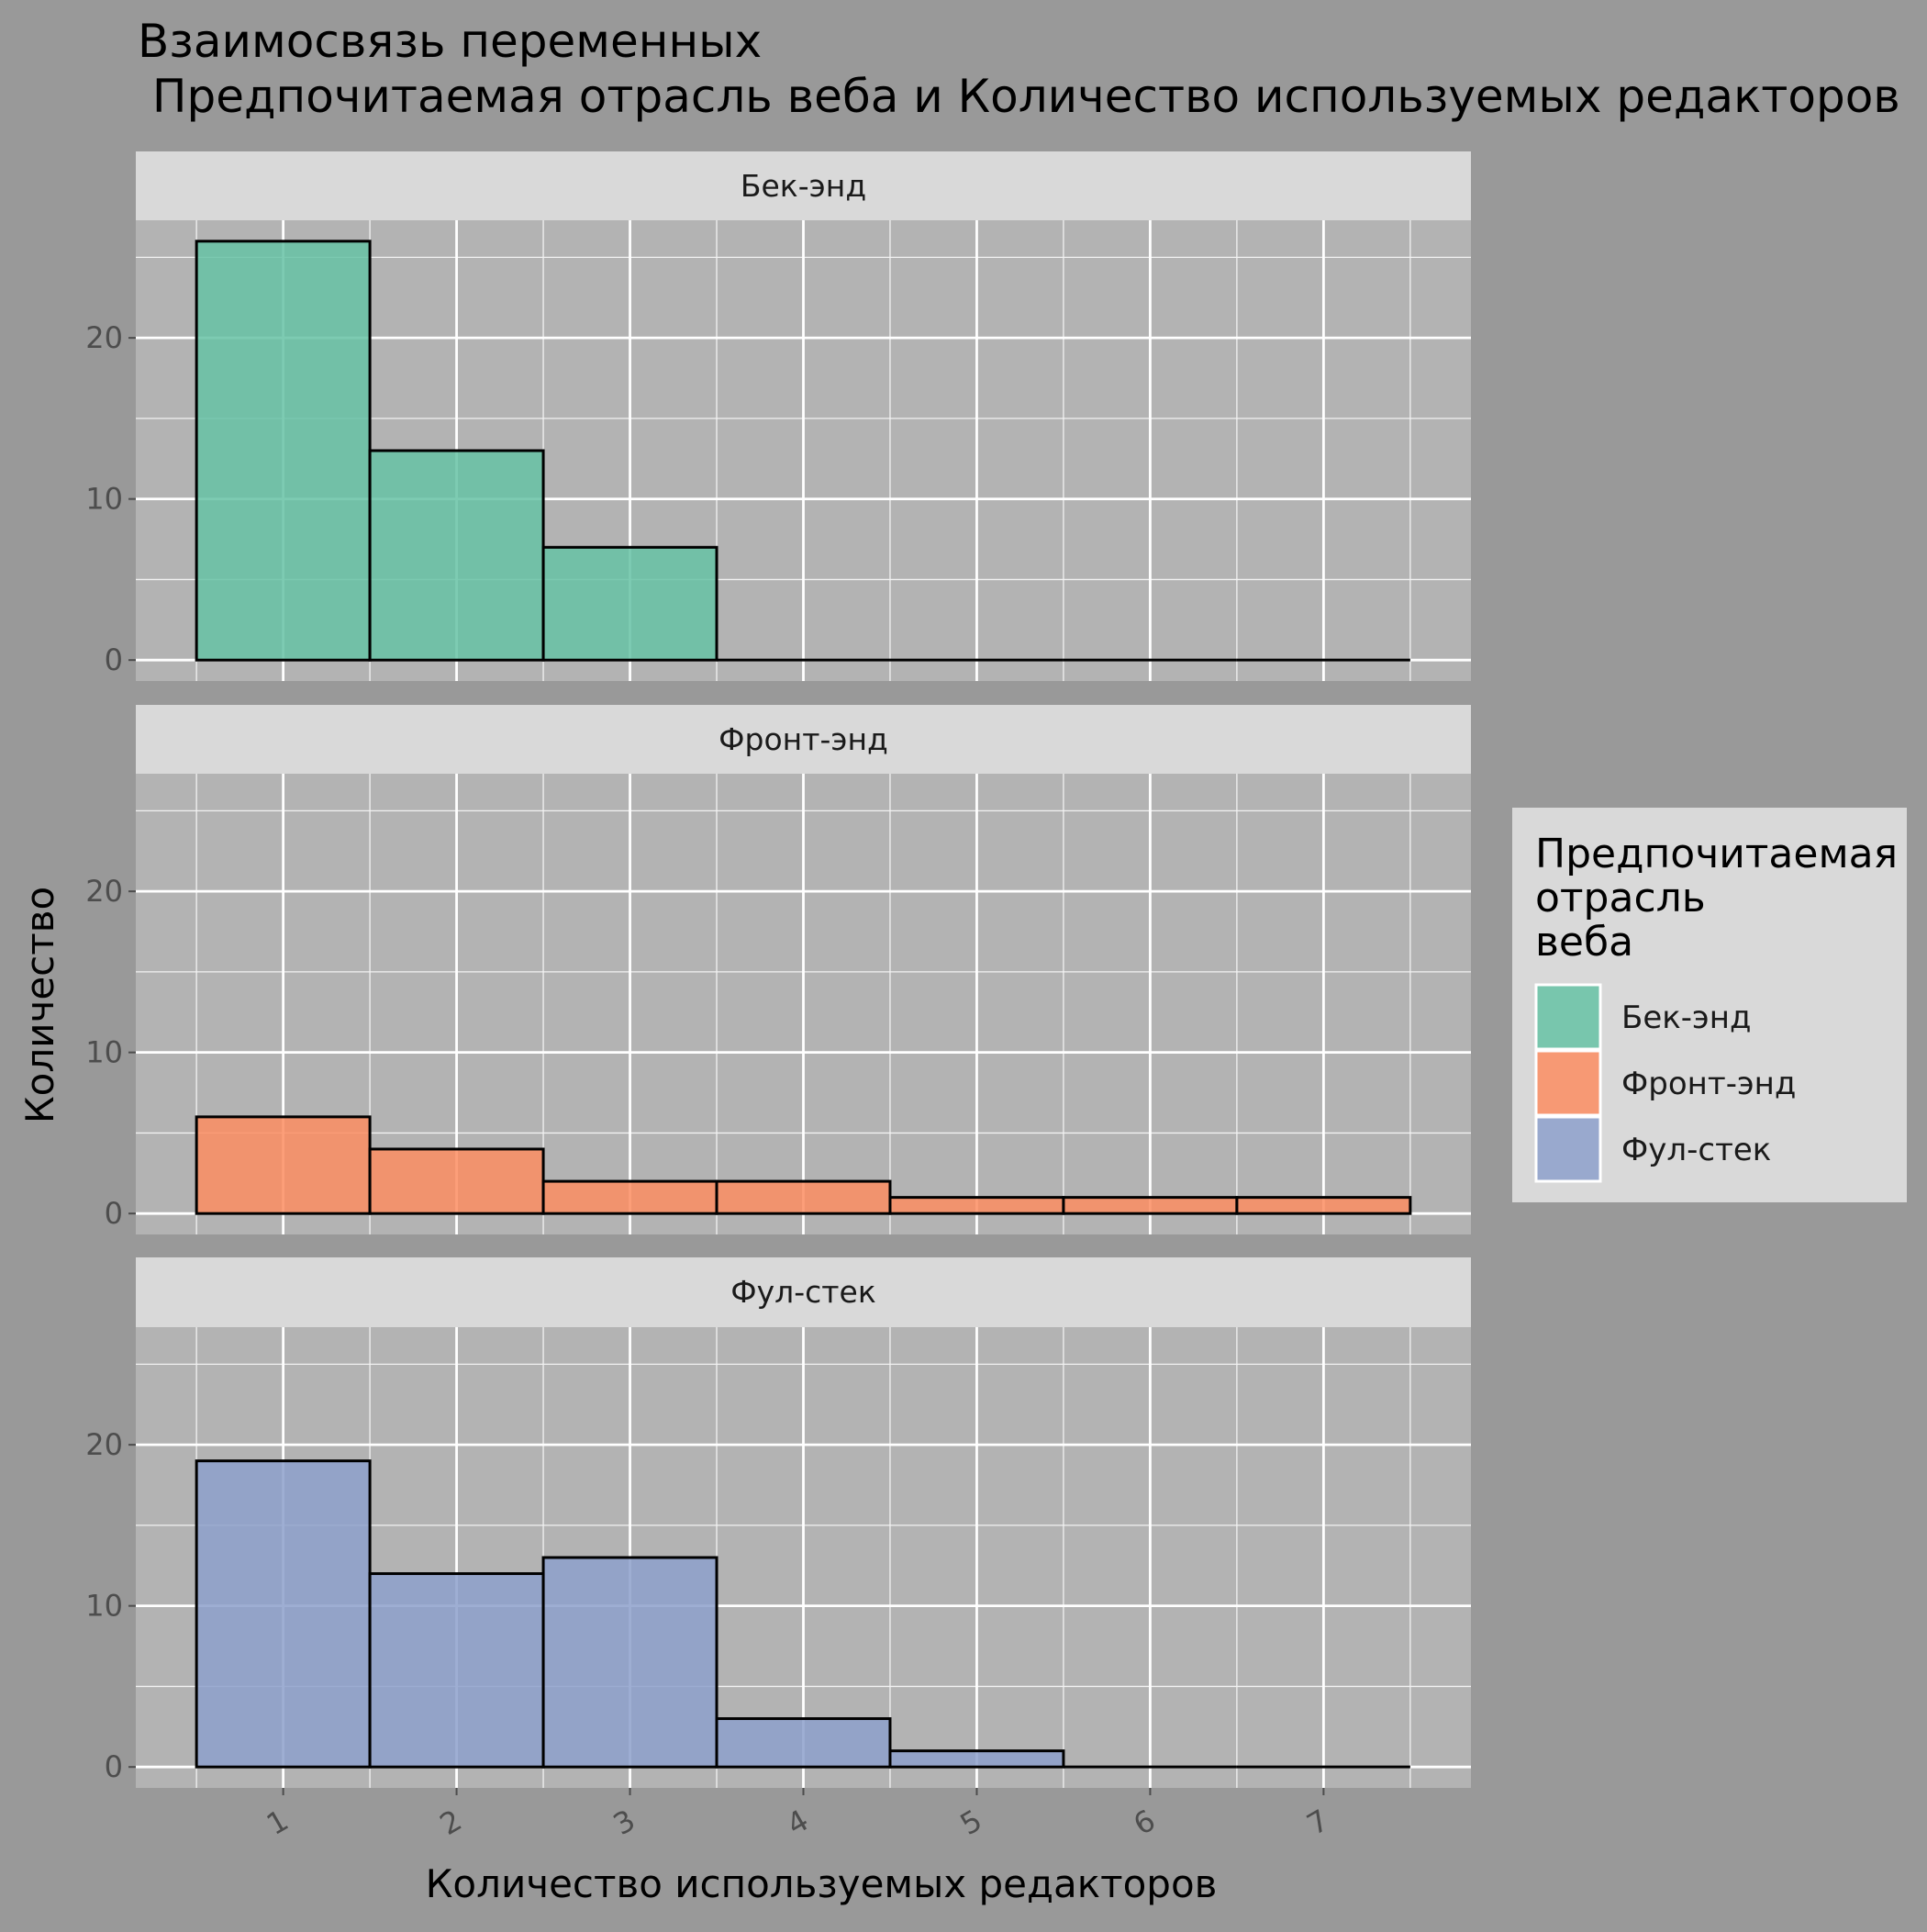  I want to click on legend-label: Фул-стек, so click(1696, 1150).